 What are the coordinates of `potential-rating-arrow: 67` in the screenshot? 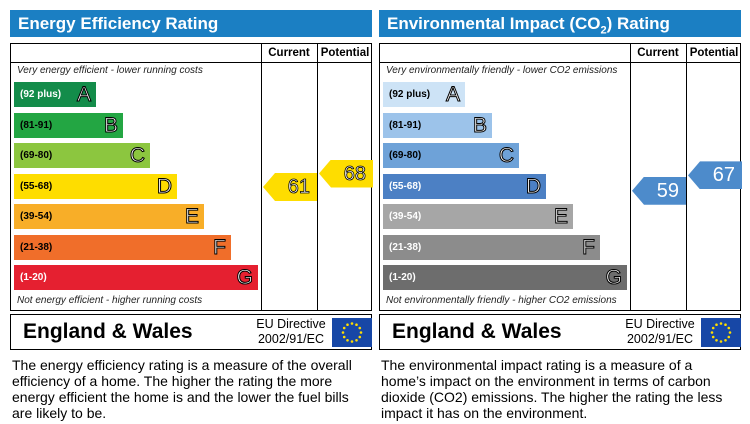 It's located at (715, 175).